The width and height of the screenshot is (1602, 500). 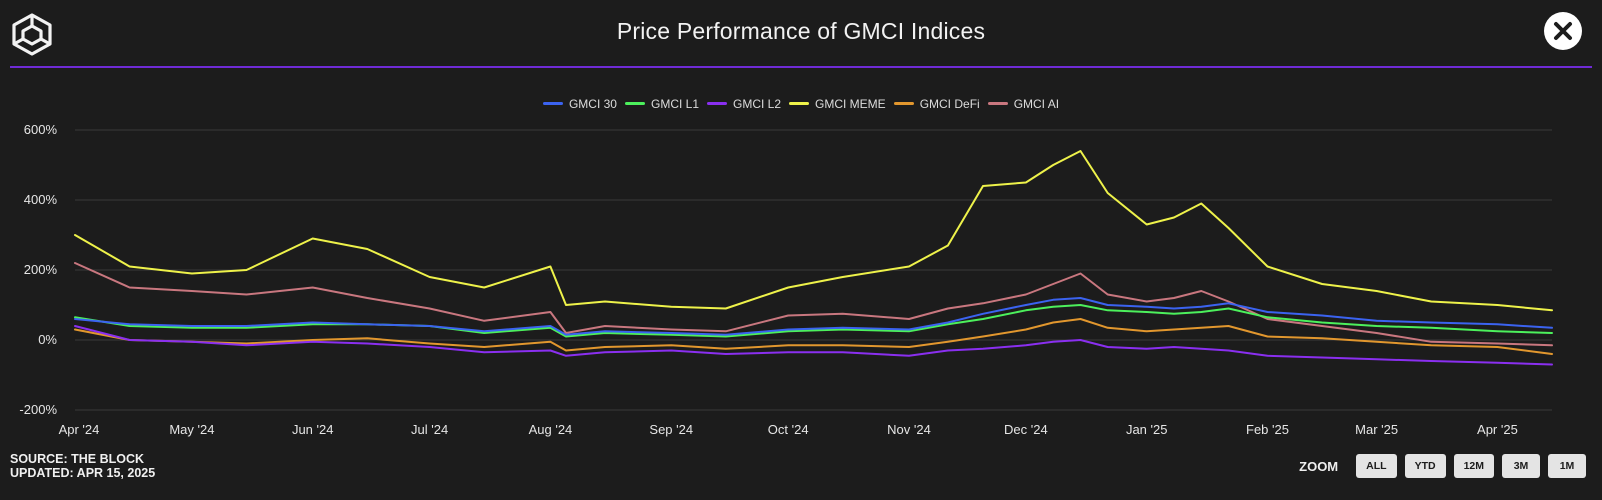 I want to click on x-tick-label: Apr '24, so click(x=79, y=429).